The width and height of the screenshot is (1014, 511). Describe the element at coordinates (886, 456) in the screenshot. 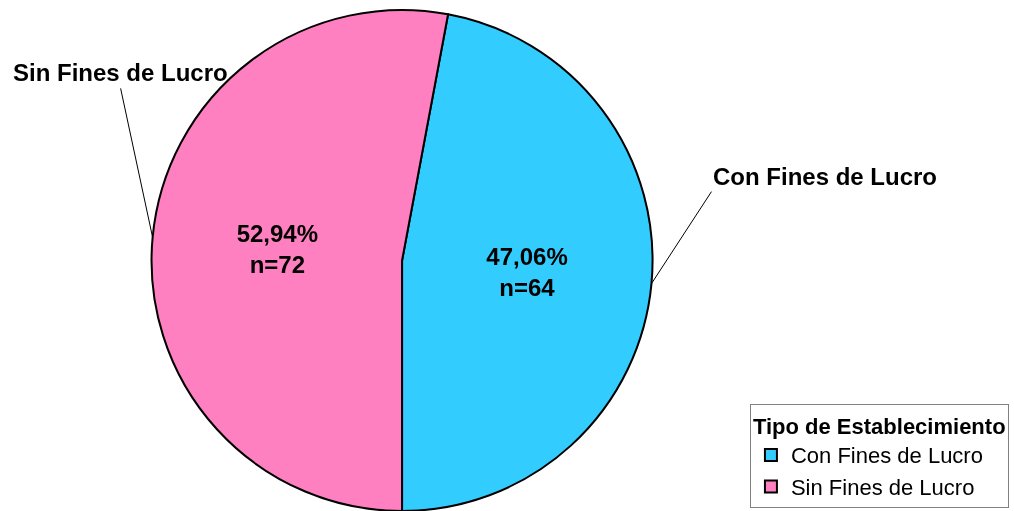

I see `legend-label: Con Fines de Lucro` at that location.